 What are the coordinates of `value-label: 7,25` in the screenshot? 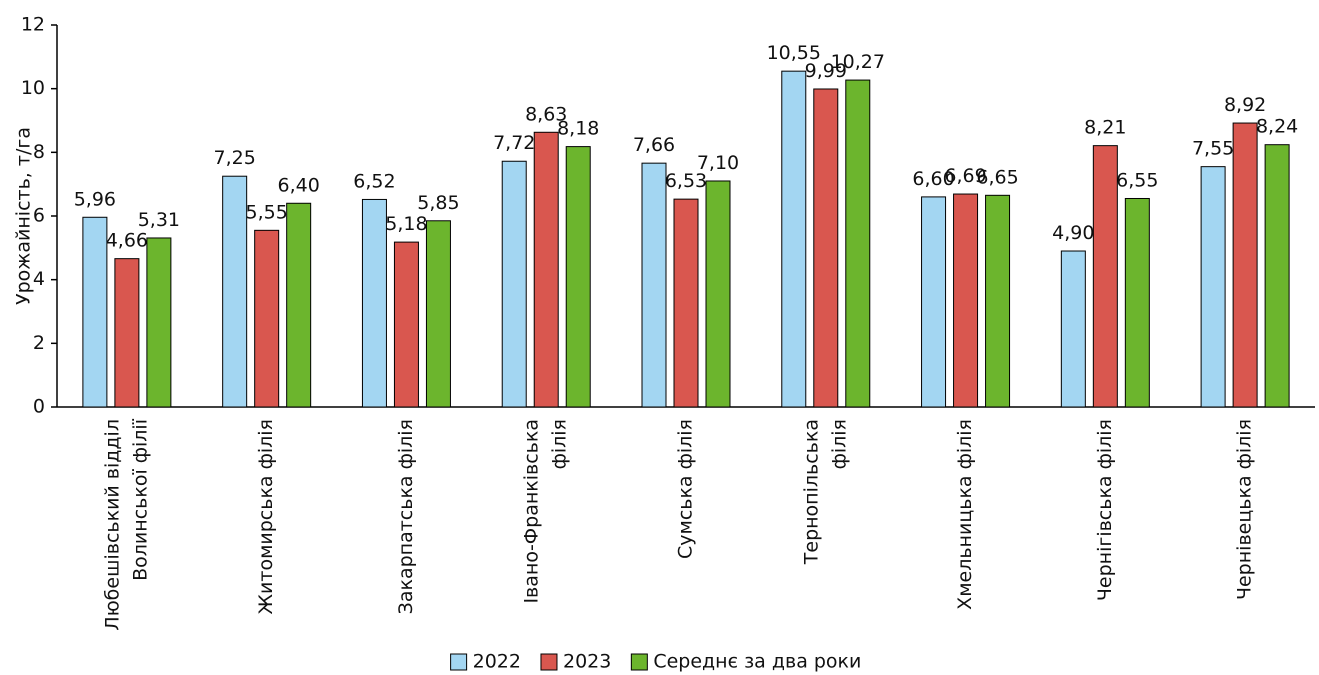 It's located at (235, 158).